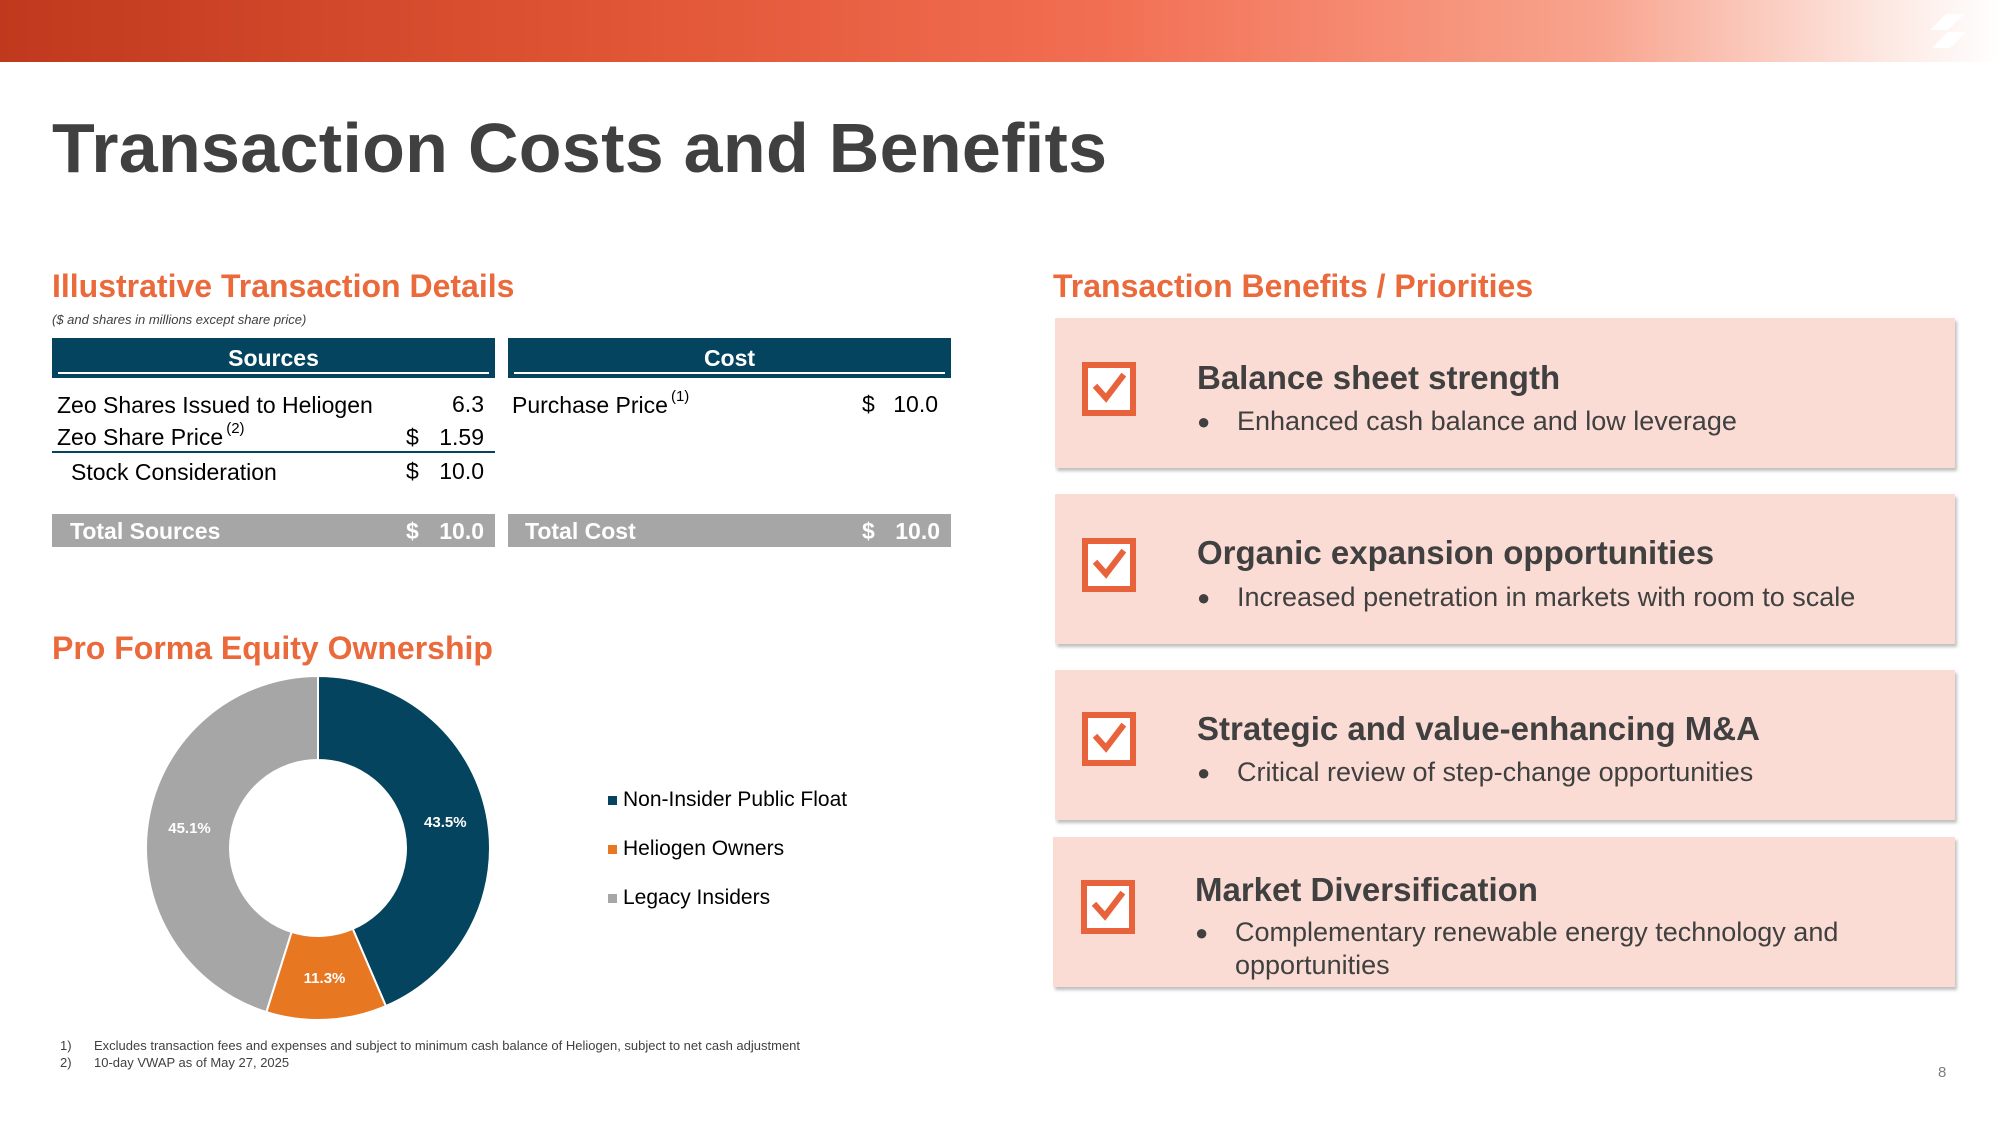  What do you see at coordinates (145, 531) in the screenshot?
I see `total-sources-label: Total Sources` at bounding box center [145, 531].